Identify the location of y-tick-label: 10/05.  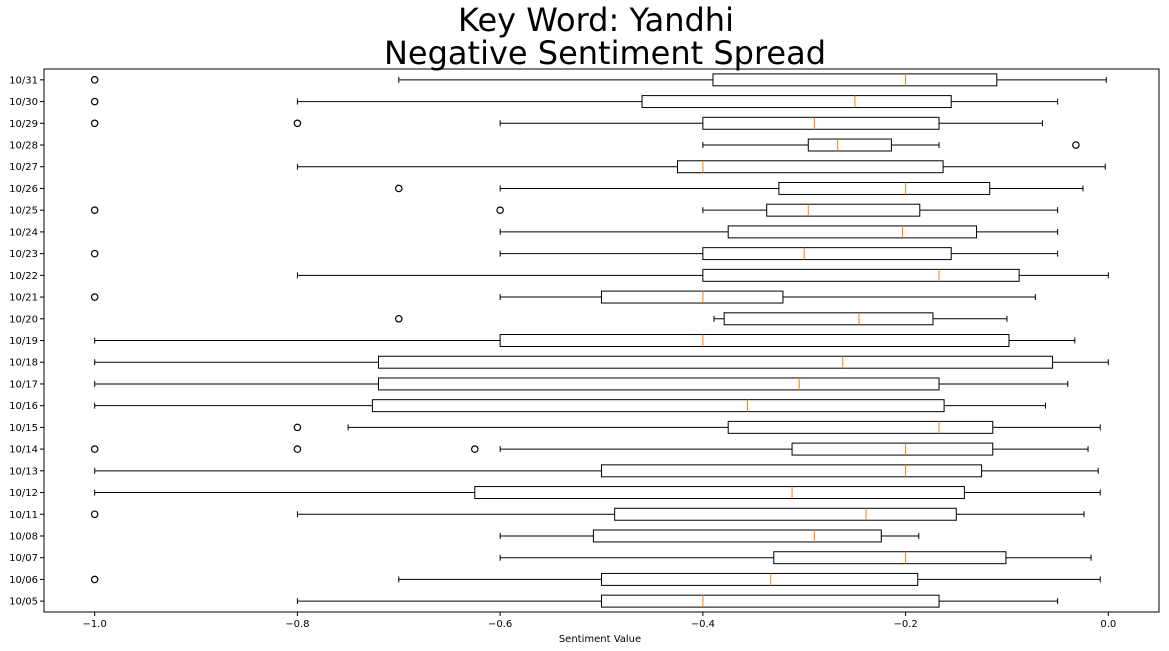
(23, 602).